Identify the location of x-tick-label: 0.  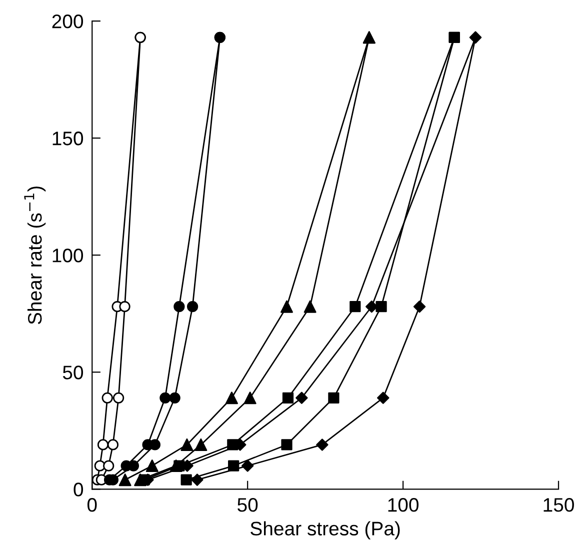
(92, 505).